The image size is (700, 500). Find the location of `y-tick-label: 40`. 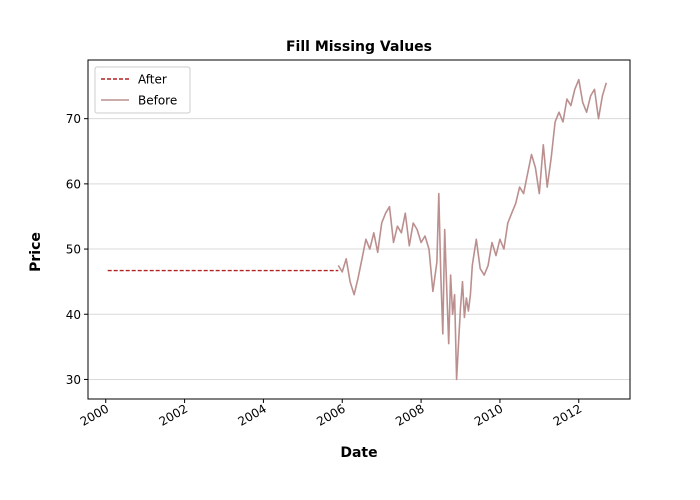

y-tick-label: 40 is located at coordinates (73, 315).